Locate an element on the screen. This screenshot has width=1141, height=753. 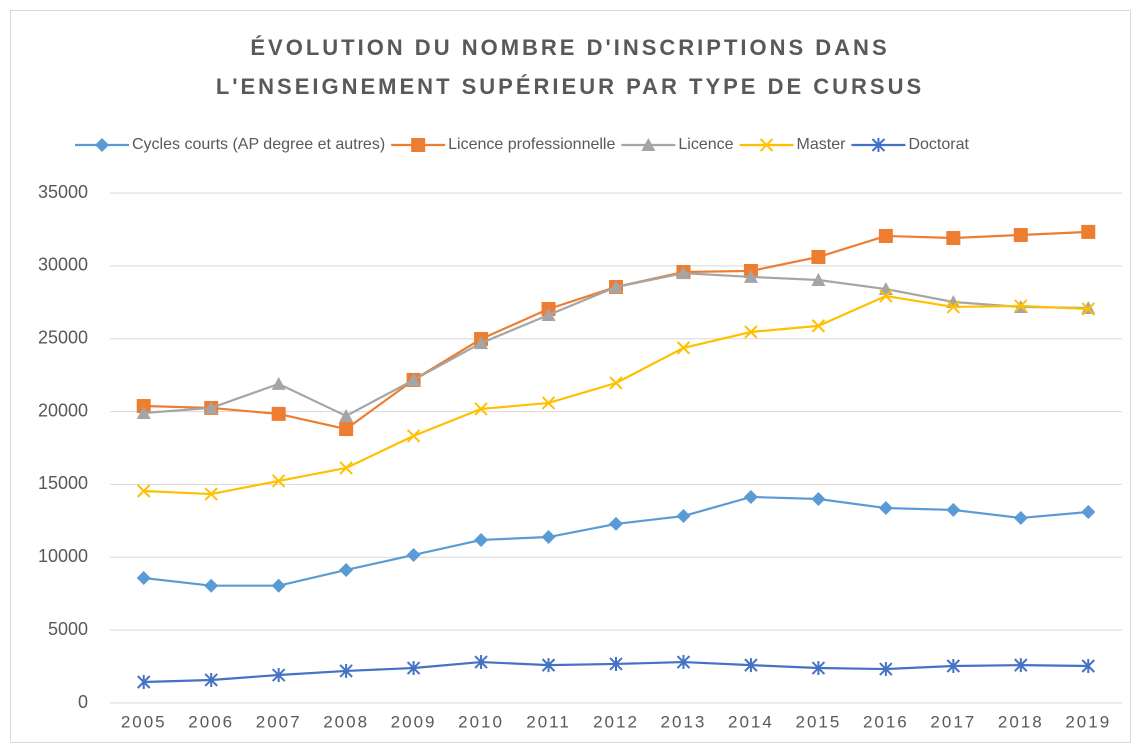
y-tick-label: 0 is located at coordinates (83, 702).